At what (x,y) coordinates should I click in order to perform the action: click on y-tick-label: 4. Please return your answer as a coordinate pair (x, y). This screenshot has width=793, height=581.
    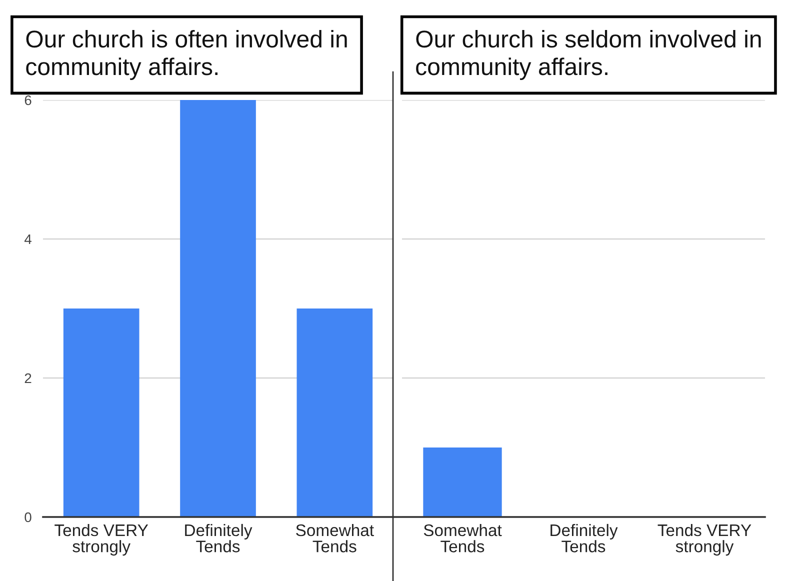
    Looking at the image, I should click on (28, 239).